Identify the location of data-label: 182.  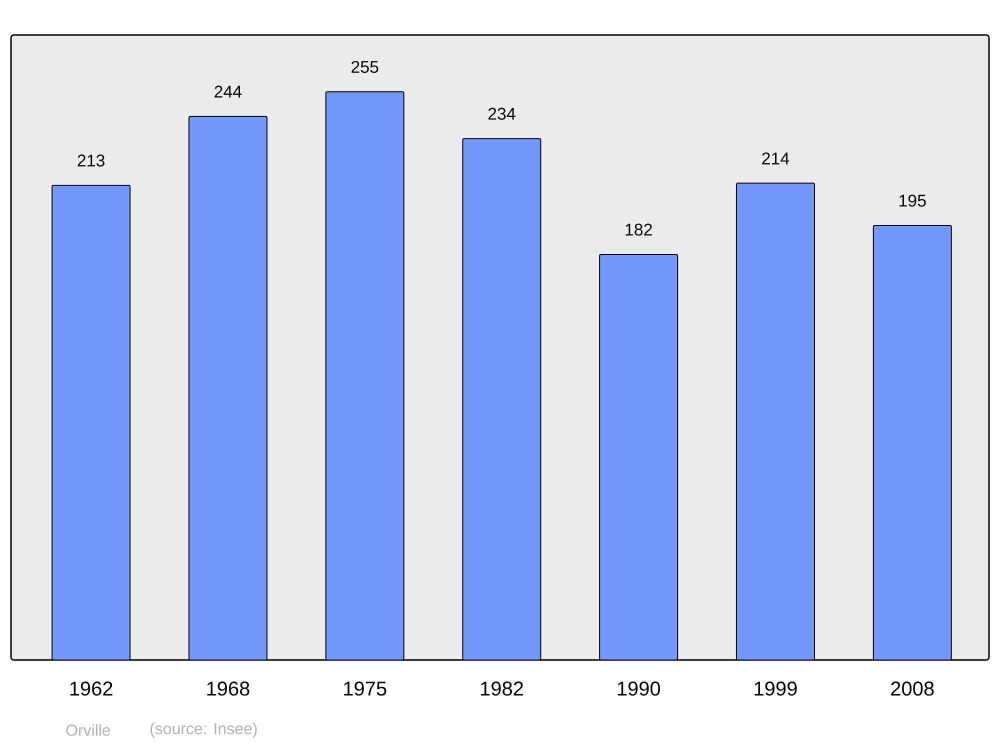
(639, 230).